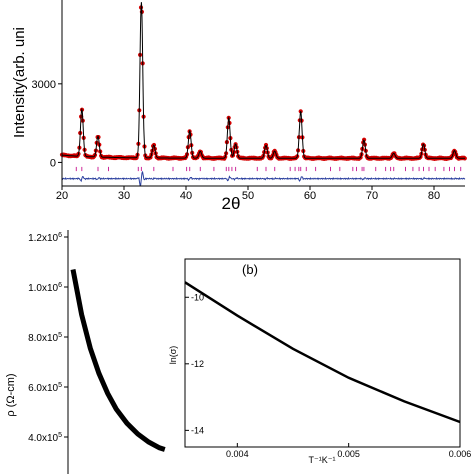 The image size is (474, 474). I want to click on rho-y-tick-label: 6.0x10⁵, so click(45, 388).